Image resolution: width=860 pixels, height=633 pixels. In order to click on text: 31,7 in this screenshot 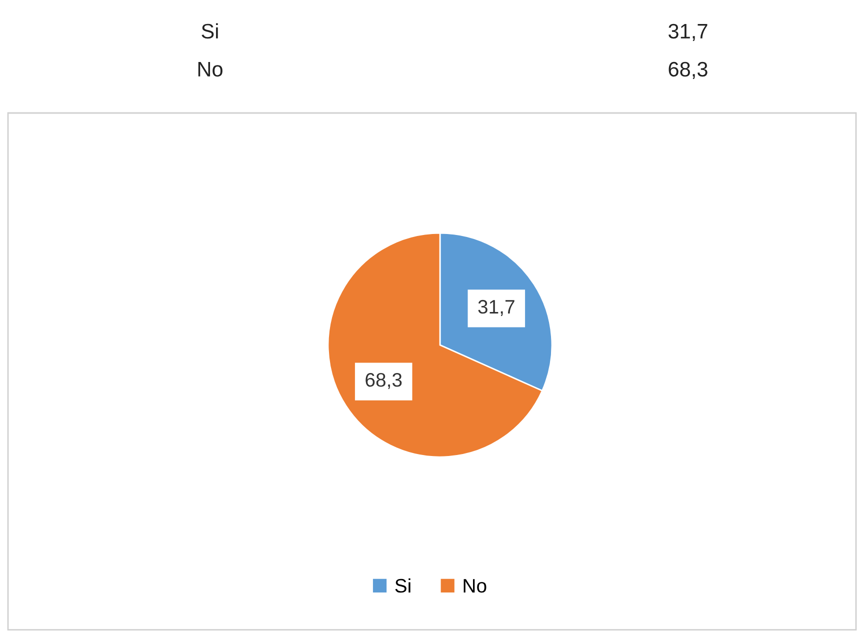, I will do `click(688, 33)`.